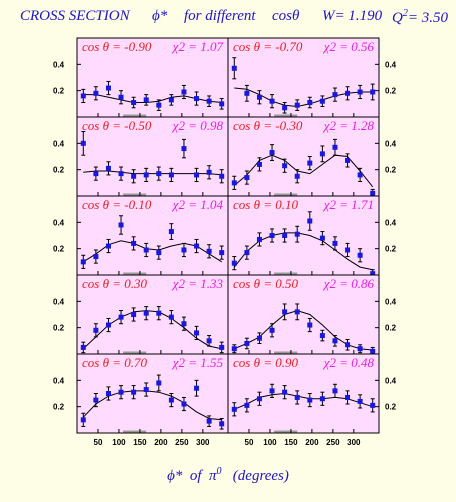 This screenshot has height=502, width=456. Describe the element at coordinates (270, 442) in the screenshot. I see `x-tick-label: 100` at that location.